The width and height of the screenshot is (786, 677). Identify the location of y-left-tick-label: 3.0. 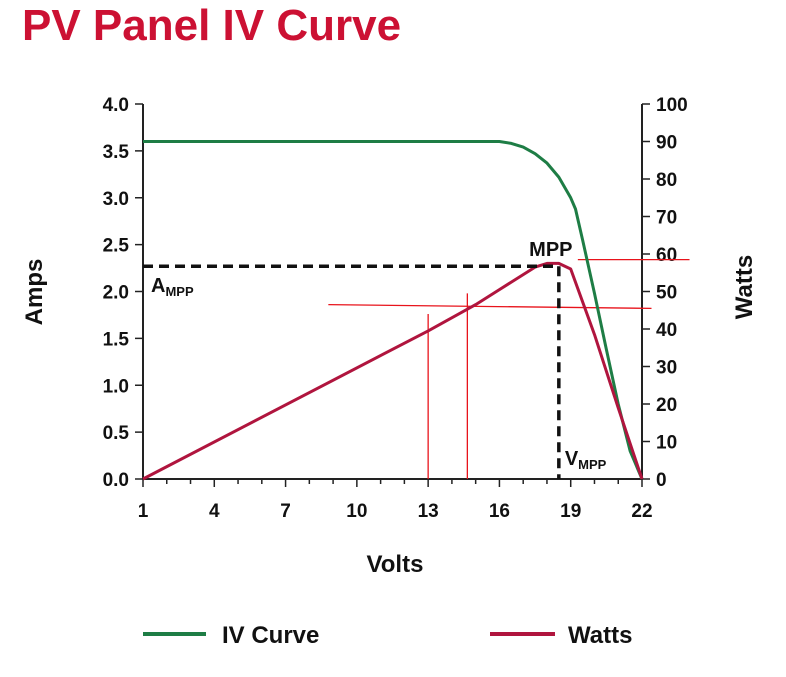
(116, 199).